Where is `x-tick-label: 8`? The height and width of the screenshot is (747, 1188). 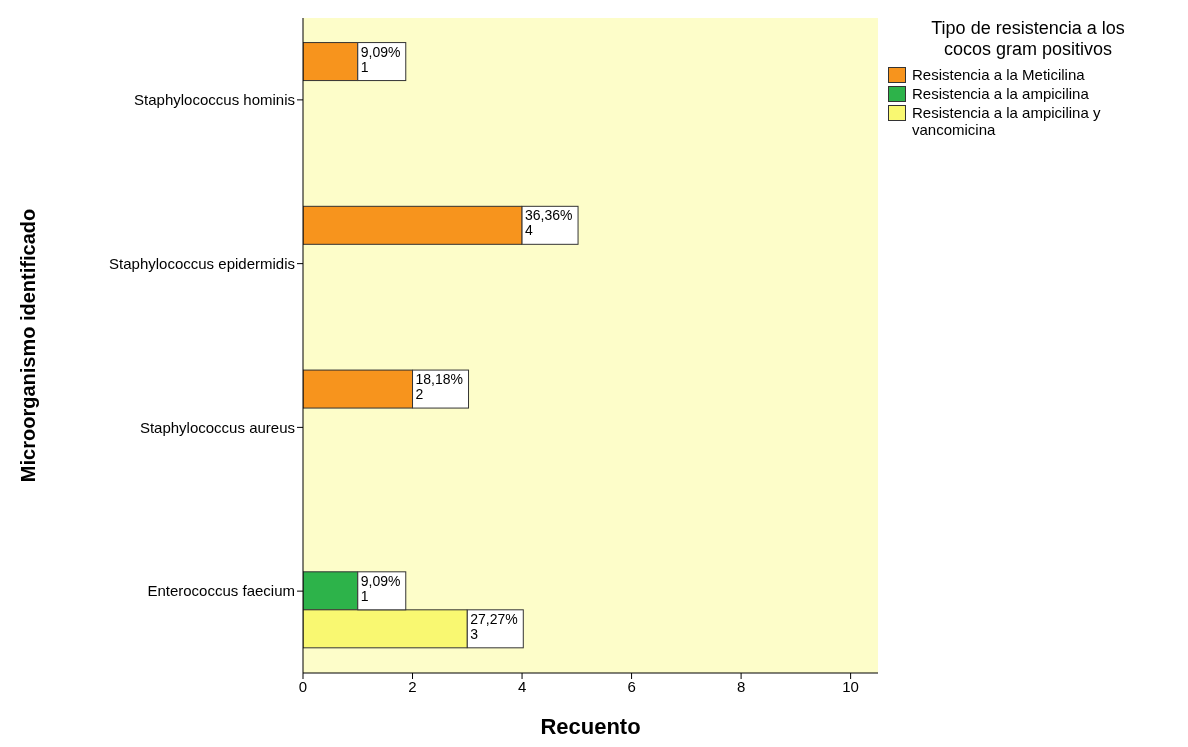
x-tick-label: 8 is located at coordinates (741, 686).